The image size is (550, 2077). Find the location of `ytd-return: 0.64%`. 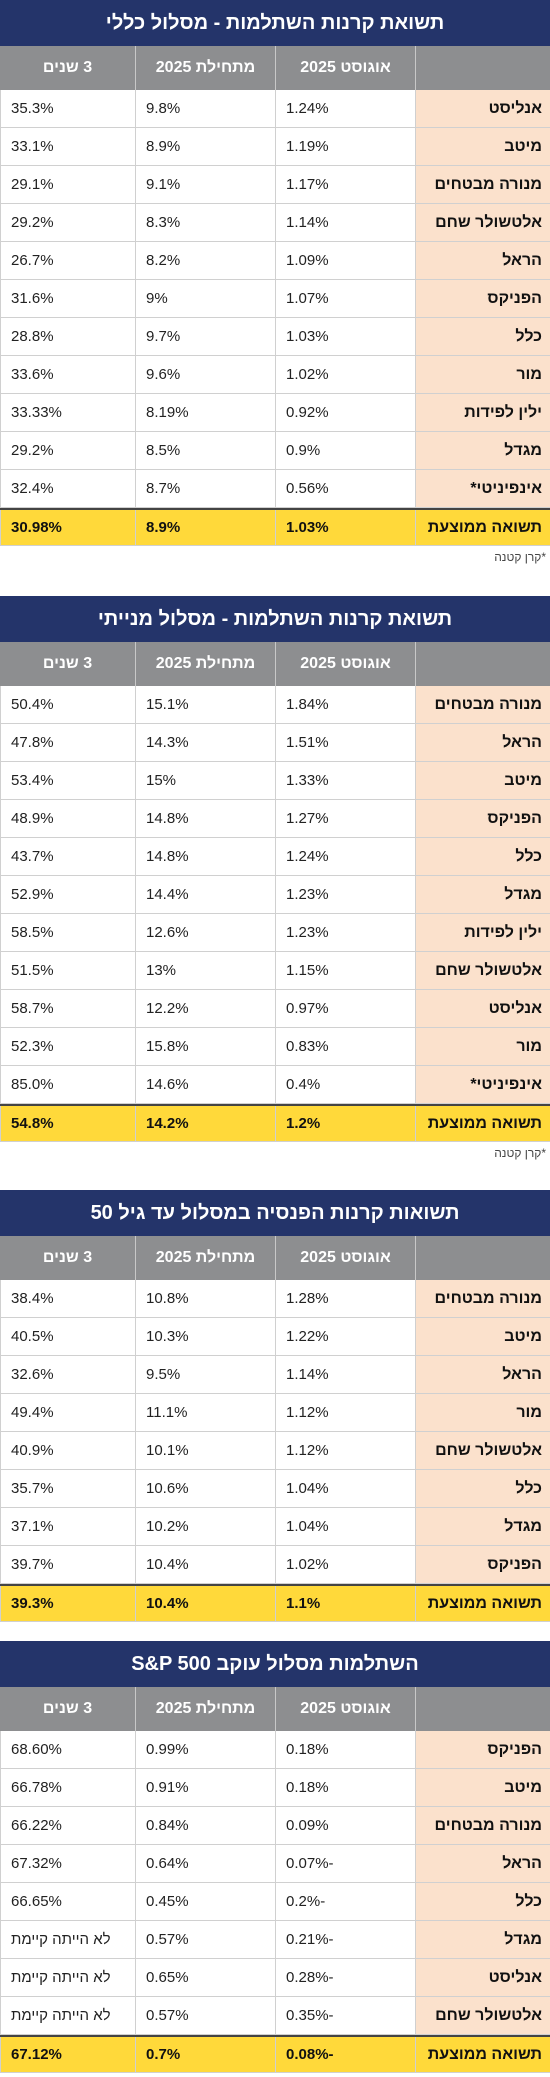

ytd-return: 0.64% is located at coordinates (205, 1863).